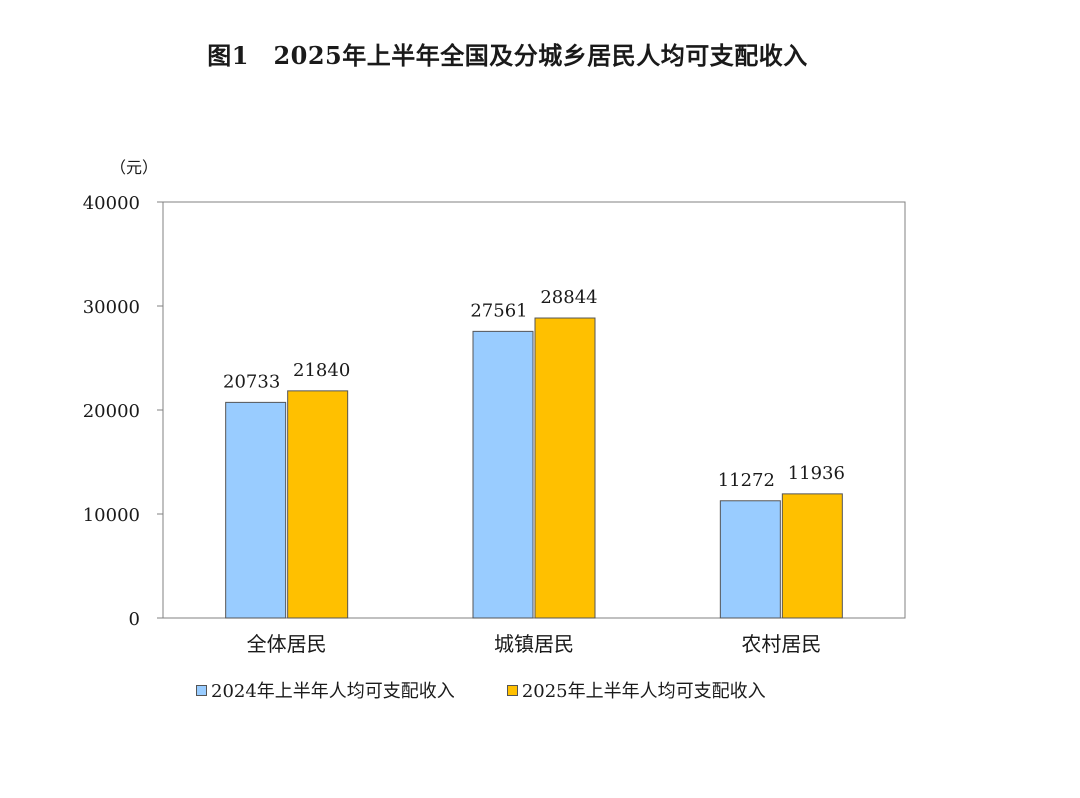 This screenshot has width=1080, height=798. What do you see at coordinates (287, 644) in the screenshot?
I see `x-category-label: 全体居民` at bounding box center [287, 644].